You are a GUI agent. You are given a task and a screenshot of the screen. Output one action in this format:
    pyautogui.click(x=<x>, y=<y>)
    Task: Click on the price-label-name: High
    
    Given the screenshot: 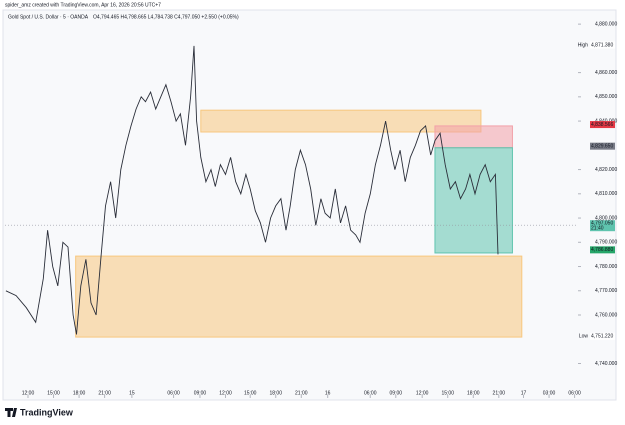 What is the action you would take?
    pyautogui.click(x=583, y=45)
    